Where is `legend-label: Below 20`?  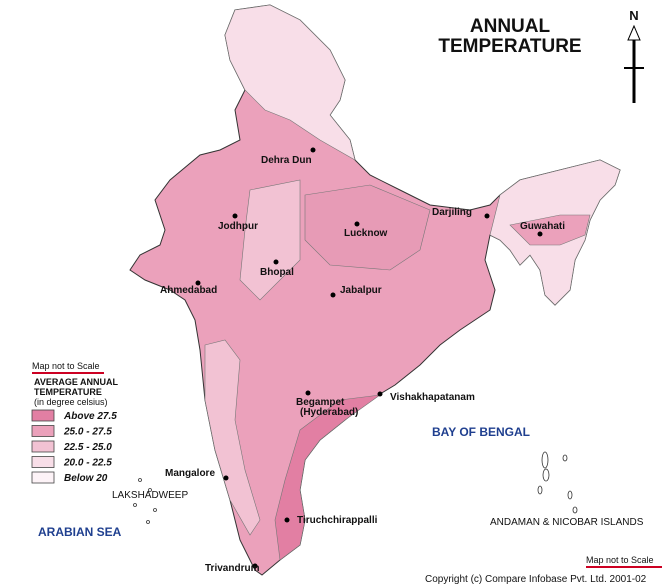
legend-label: Below 20 is located at coordinates (86, 478).